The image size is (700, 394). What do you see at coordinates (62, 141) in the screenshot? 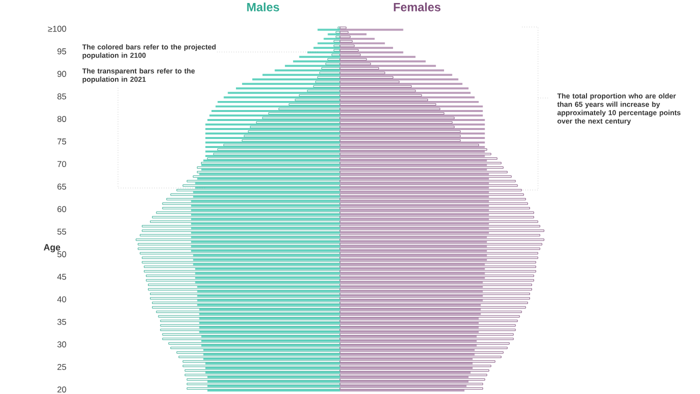
I see `y-tick-label: 75` at bounding box center [62, 141].